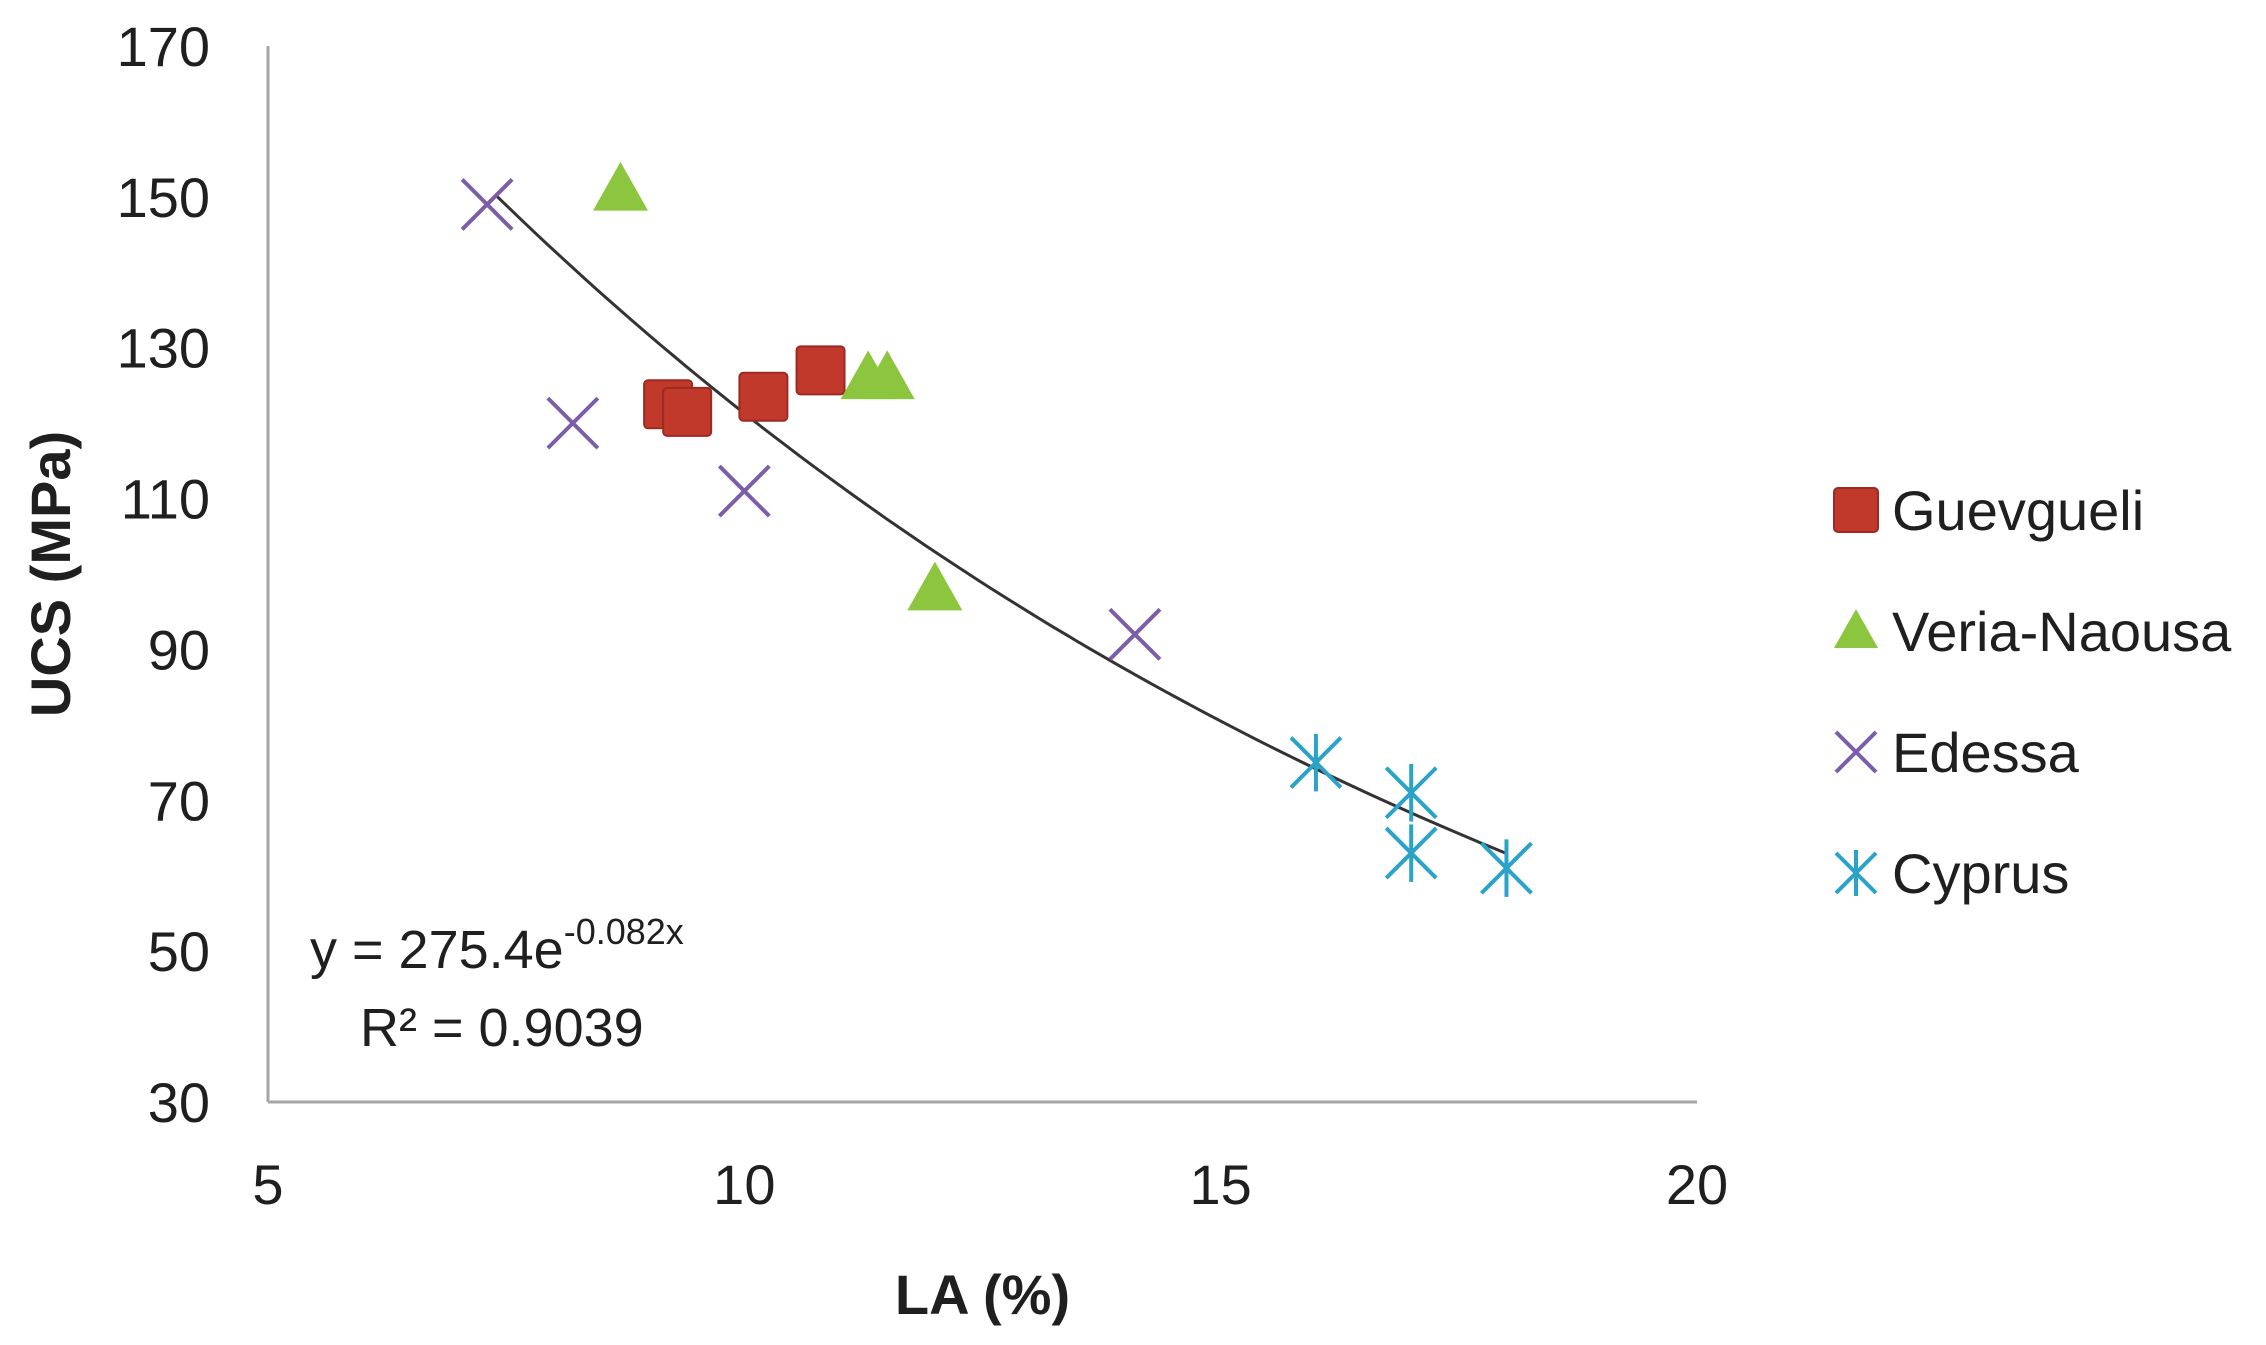  I want to click on legend-item-veria-naousa: Veria-Naousa, so click(2033, 631).